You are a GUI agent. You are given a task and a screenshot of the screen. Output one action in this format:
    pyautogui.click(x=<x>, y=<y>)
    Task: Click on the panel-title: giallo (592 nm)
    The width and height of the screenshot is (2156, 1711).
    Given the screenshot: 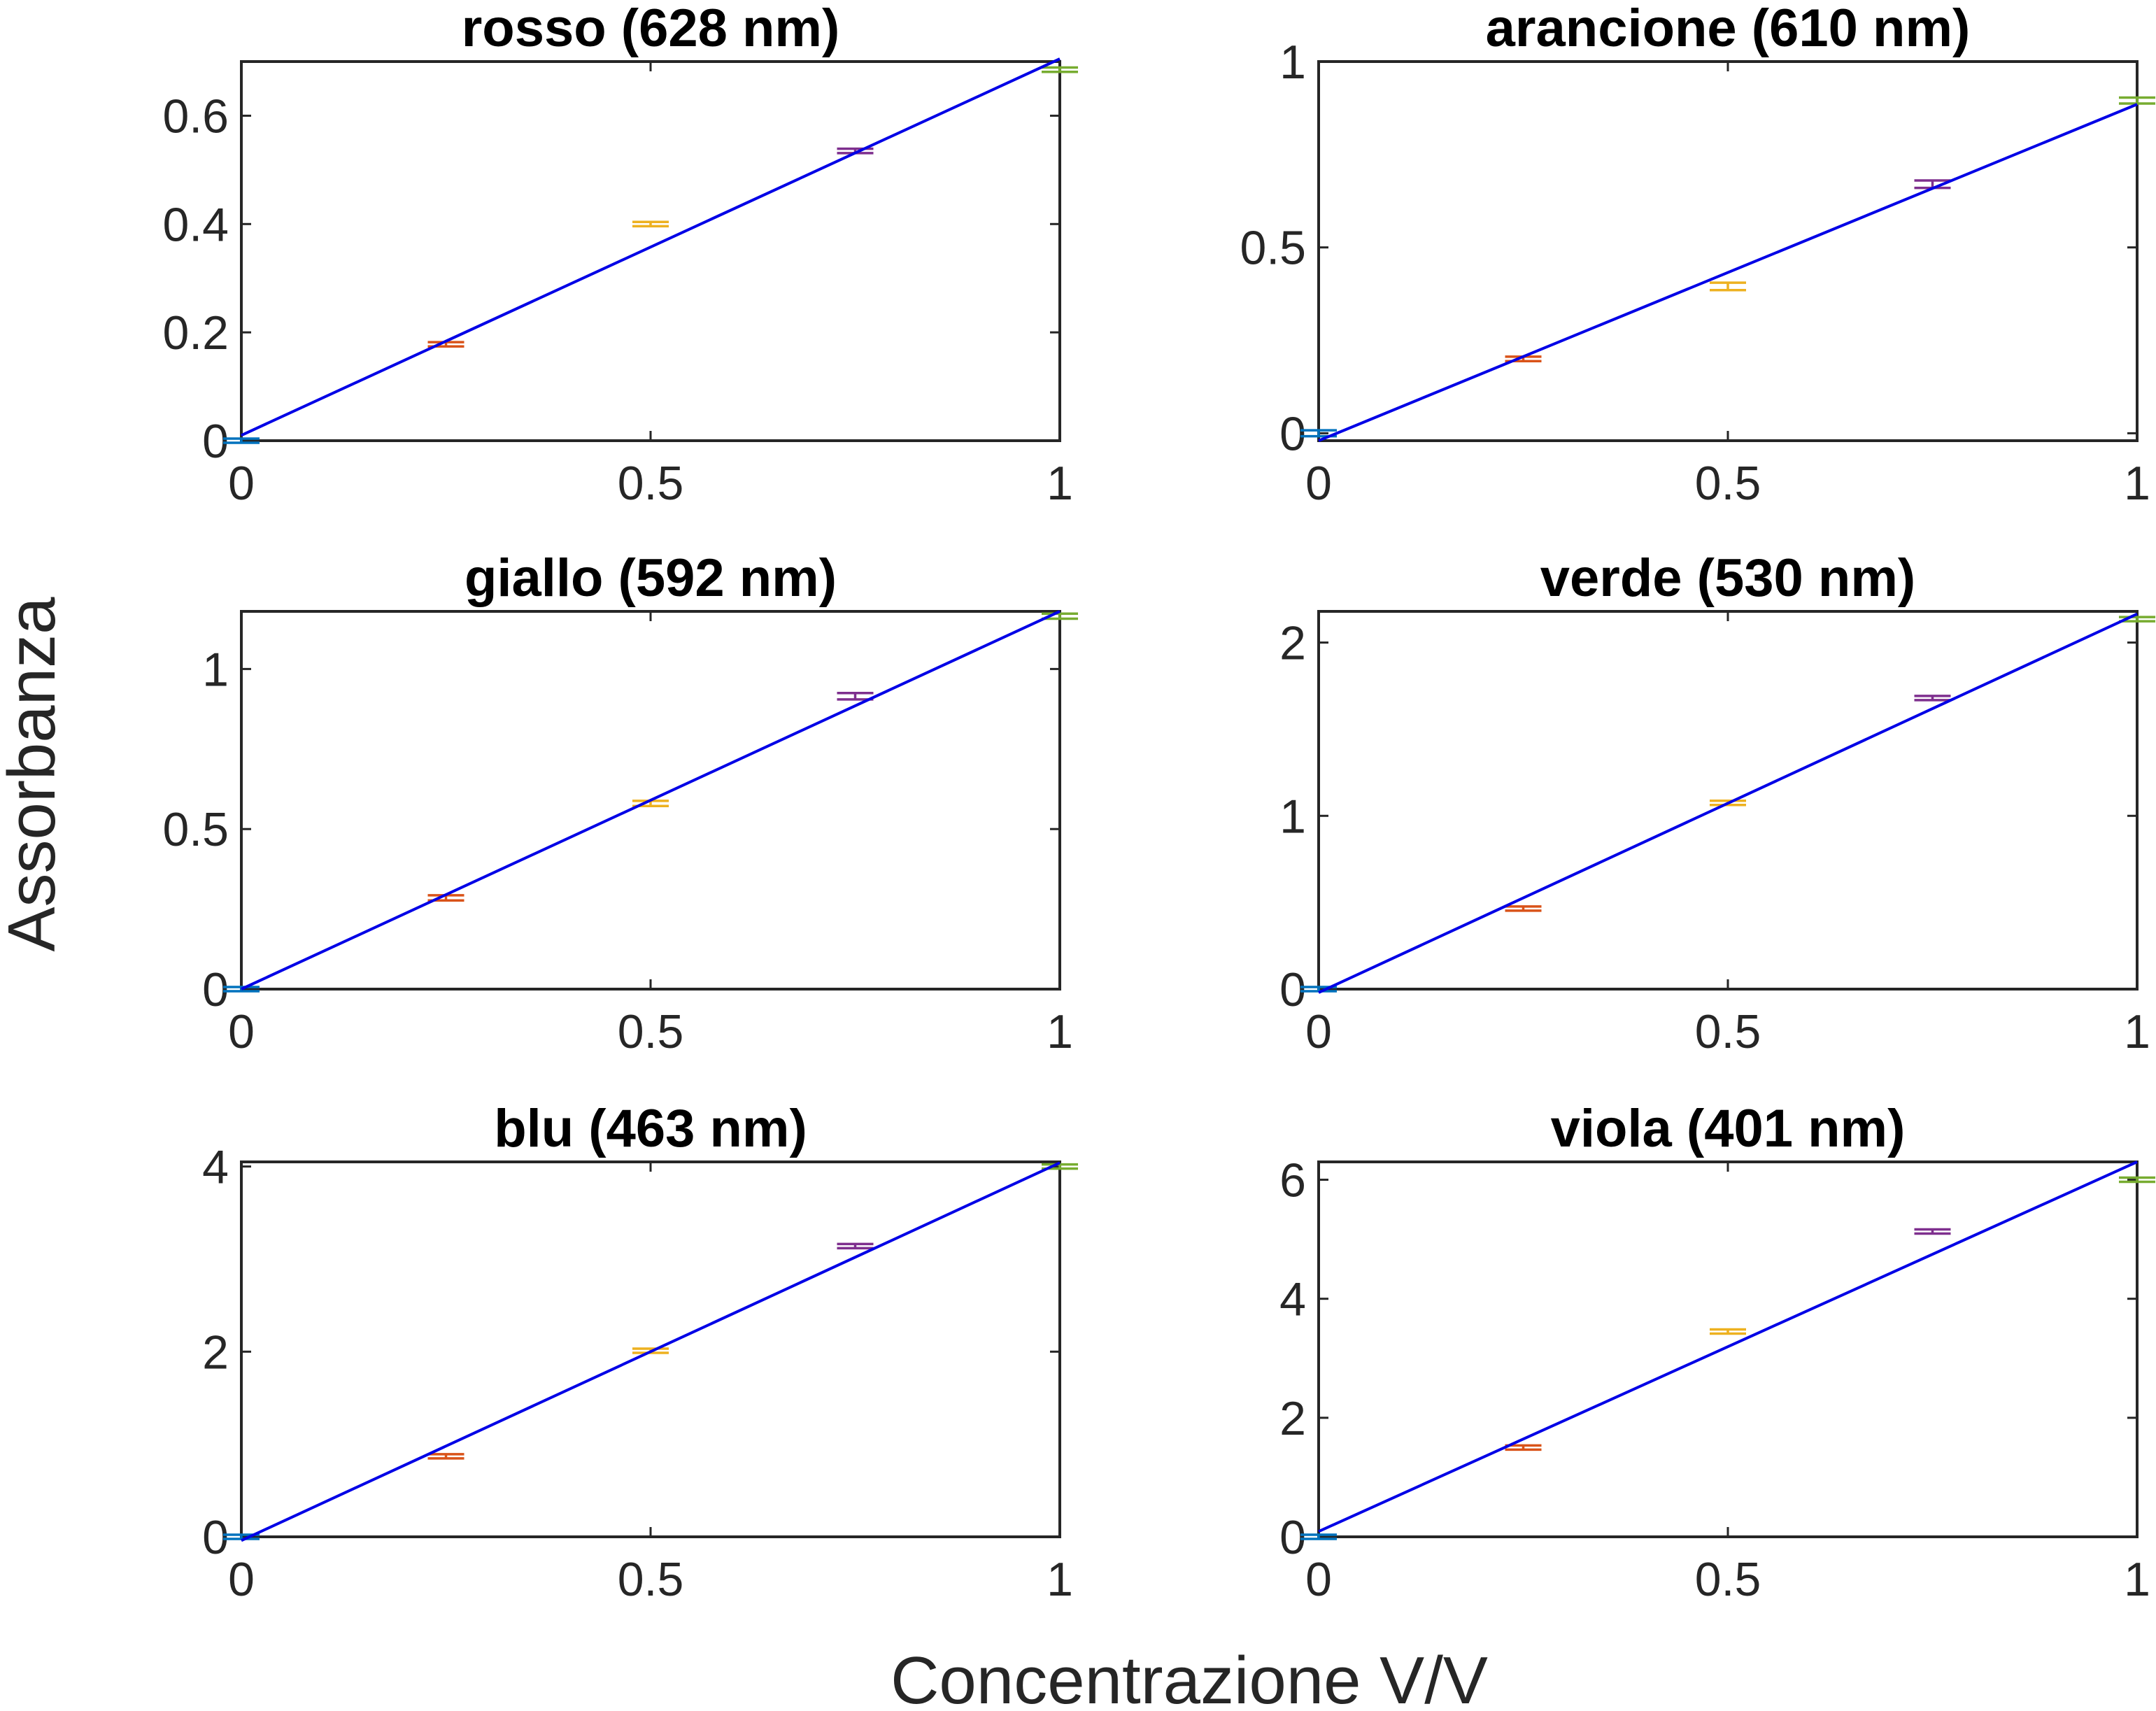 What is the action you would take?
    pyautogui.click(x=650, y=578)
    